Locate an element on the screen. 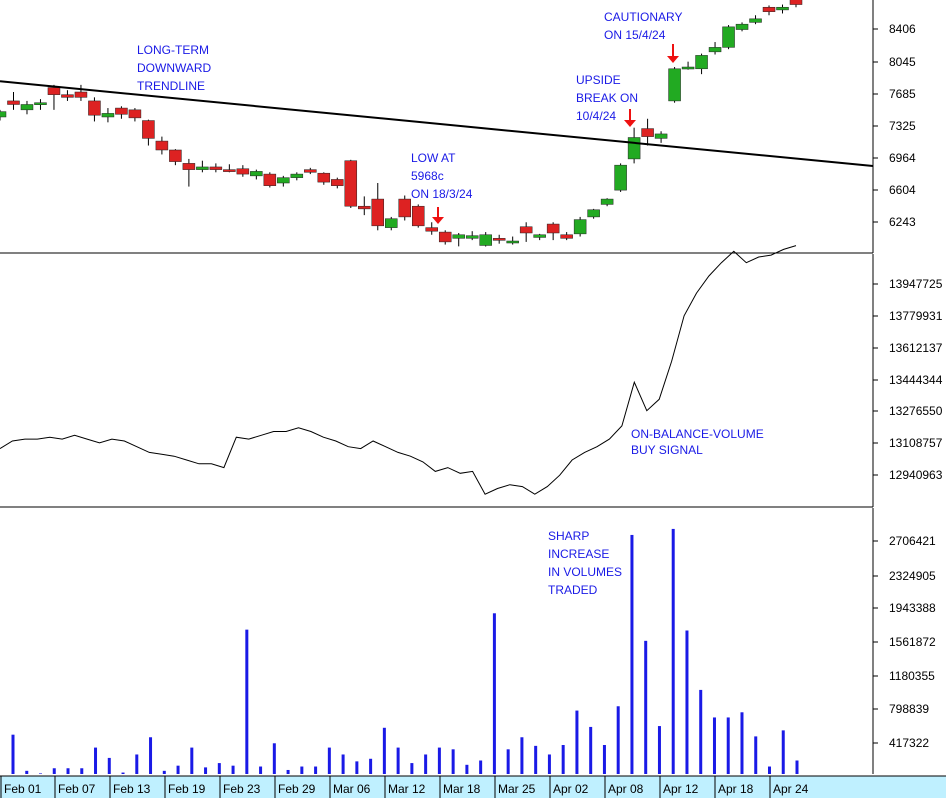 This screenshot has height=798, width=946. volume-tick-label: 1561872 is located at coordinates (912, 642).